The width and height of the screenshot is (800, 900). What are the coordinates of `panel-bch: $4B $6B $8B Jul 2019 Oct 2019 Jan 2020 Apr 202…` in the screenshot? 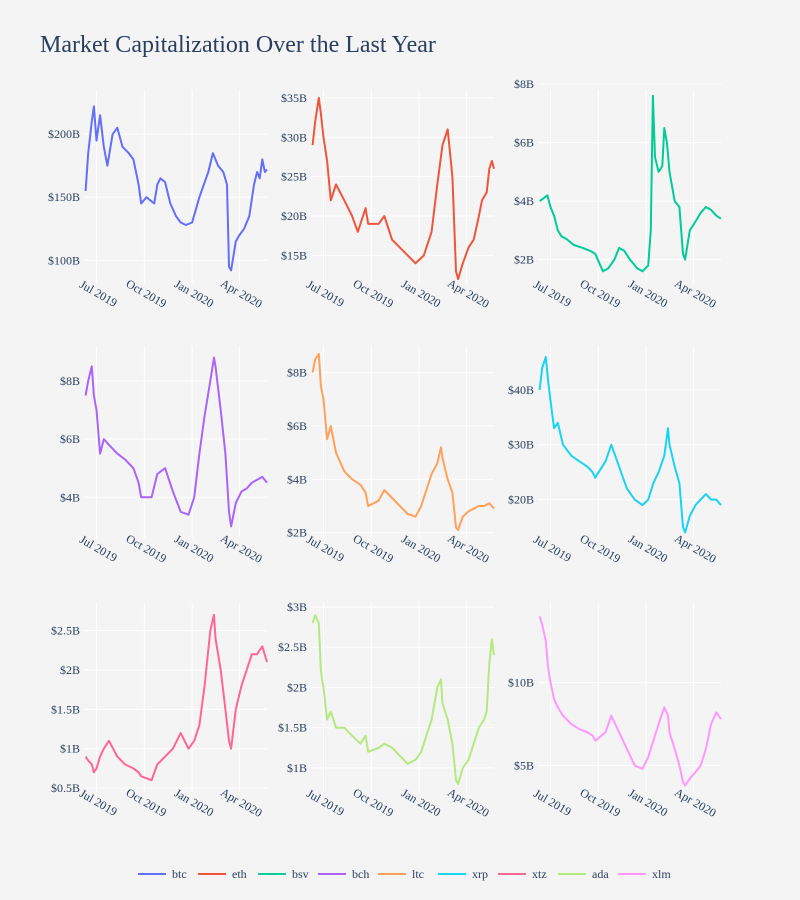 It's located at (164, 456).